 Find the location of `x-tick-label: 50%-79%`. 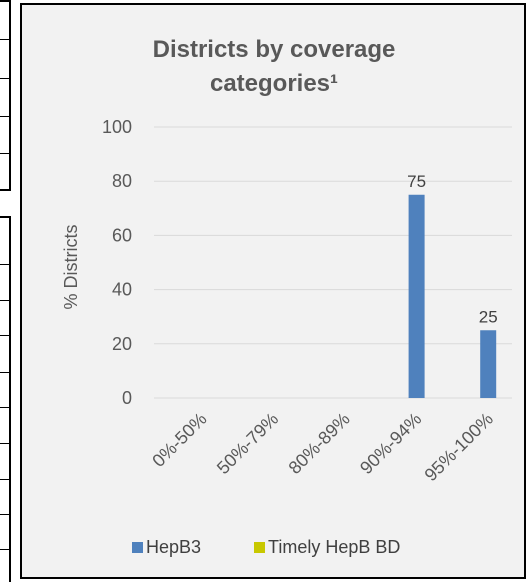

x-tick-label: 50%-79% is located at coordinates (247, 443).